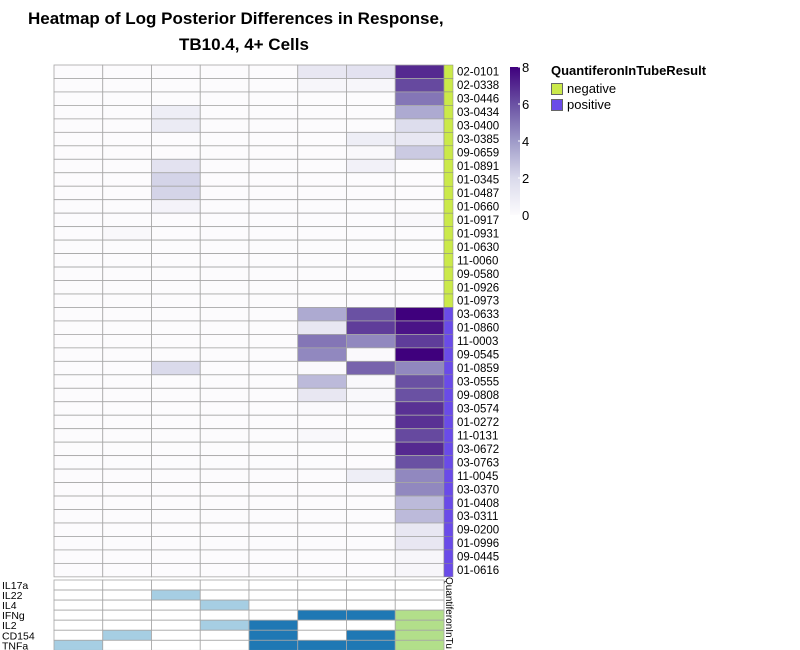 The image size is (800, 650). I want to click on row-label: 03-0672, so click(478, 450).